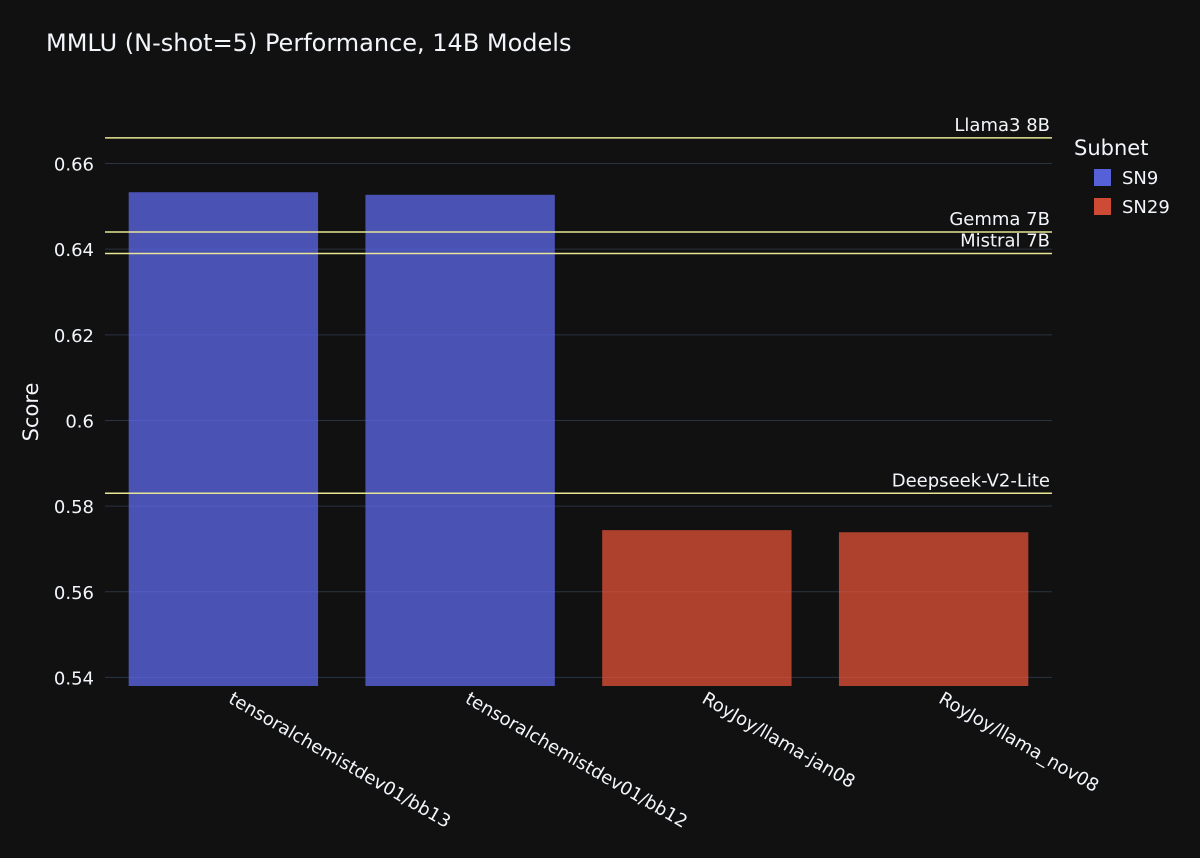 The width and height of the screenshot is (1200, 858). I want to click on y-tick-label: 0.64, so click(74, 250).